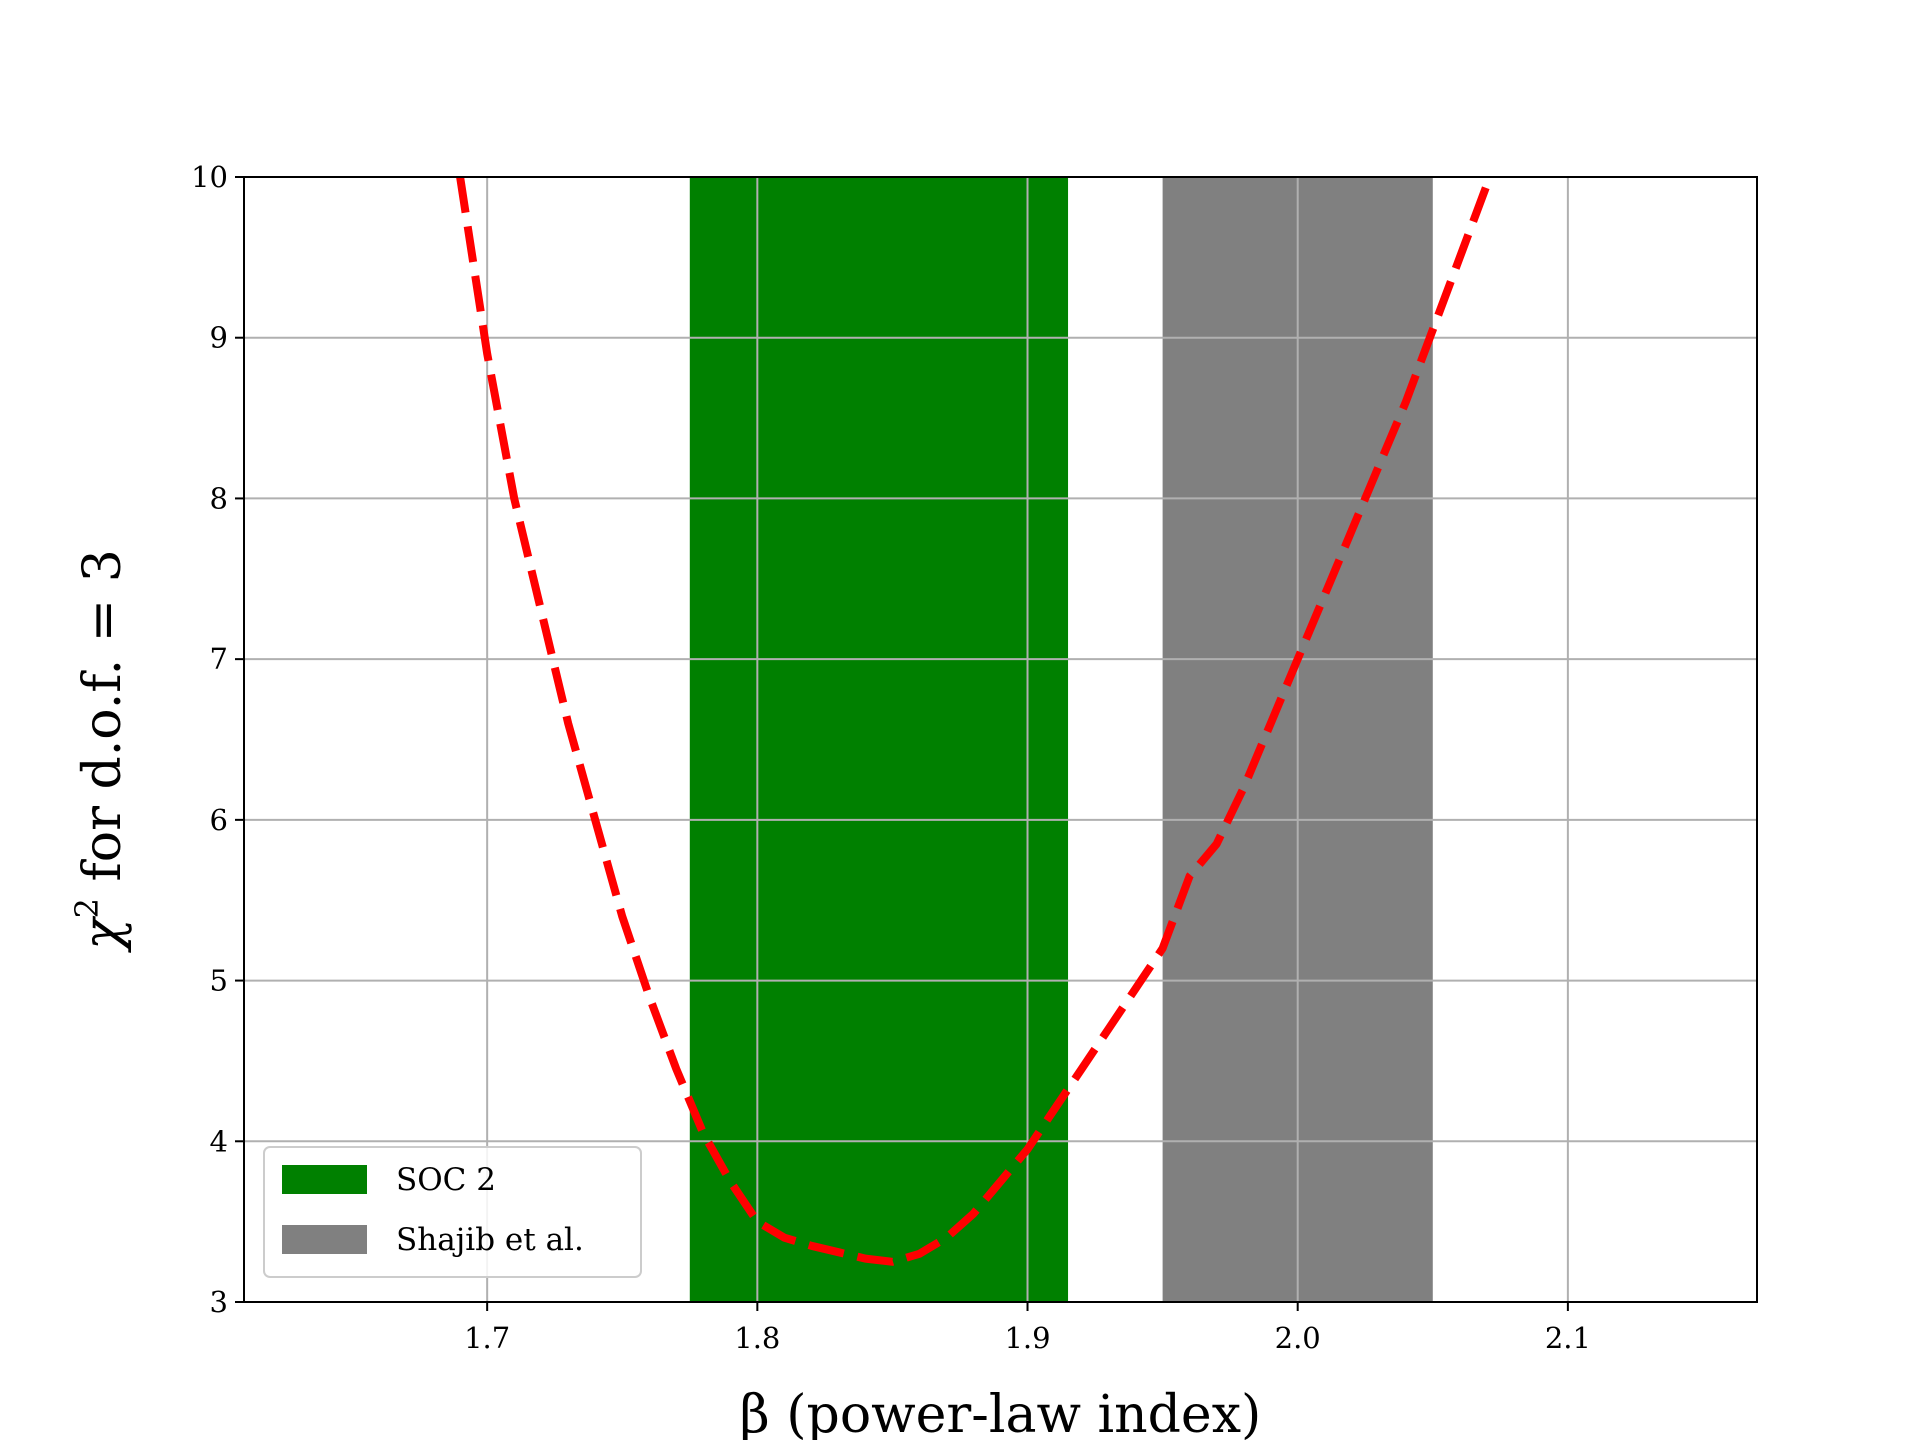 This screenshot has height=1440, width=1920. I want to click on x-tick-label: 1.7, so click(487, 1338).